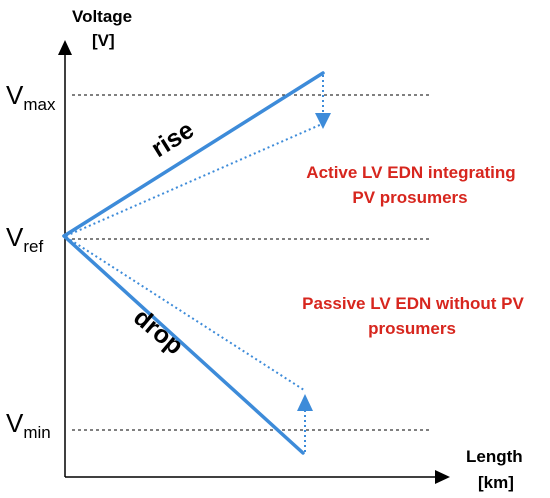 This screenshot has width=550, height=498. What do you see at coordinates (194, 180) in the screenshot?
I see `rise-dotted-line` at bounding box center [194, 180].